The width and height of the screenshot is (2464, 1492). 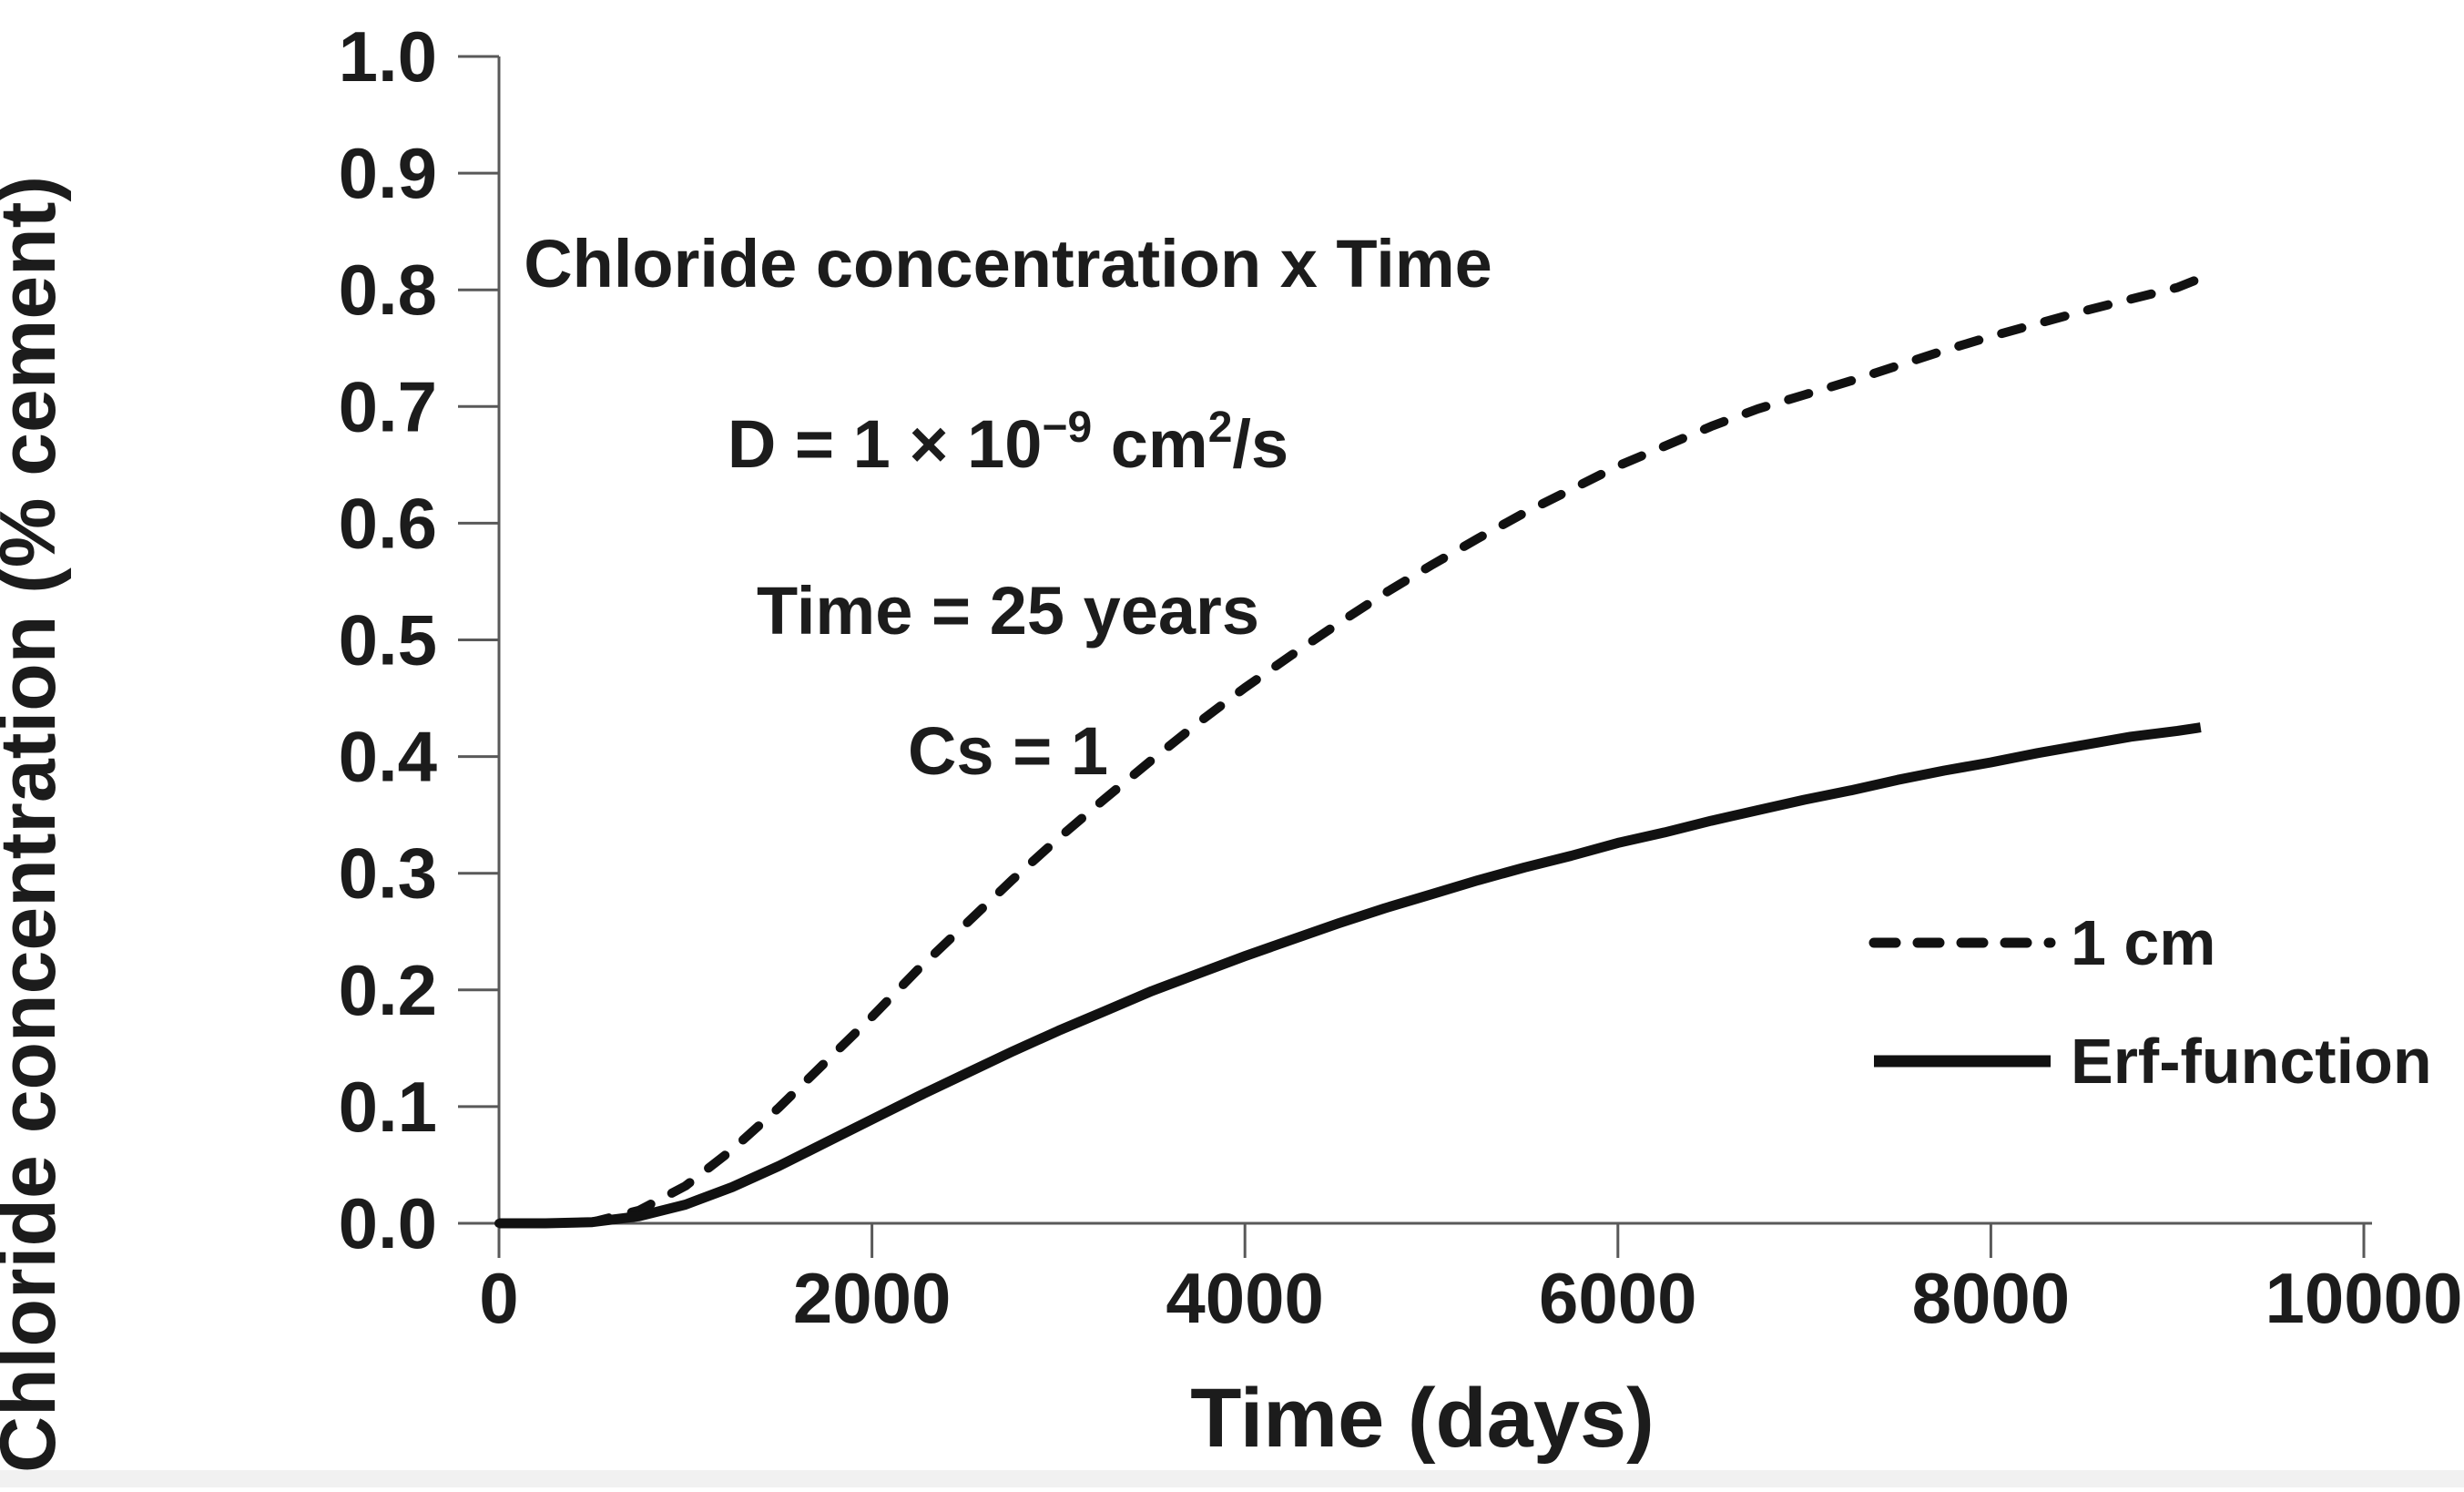 I want to click on chart-title-annotation: Chloride concentration x Time, so click(x=1008, y=263).